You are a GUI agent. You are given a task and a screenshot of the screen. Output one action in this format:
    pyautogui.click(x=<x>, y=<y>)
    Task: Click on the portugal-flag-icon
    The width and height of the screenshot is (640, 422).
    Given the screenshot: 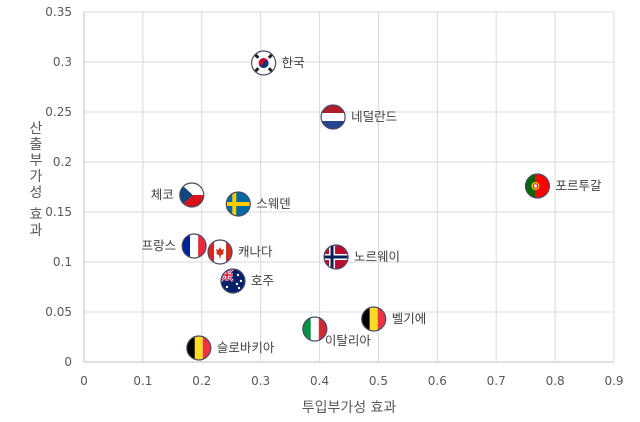 What is the action you would take?
    pyautogui.click(x=537, y=186)
    